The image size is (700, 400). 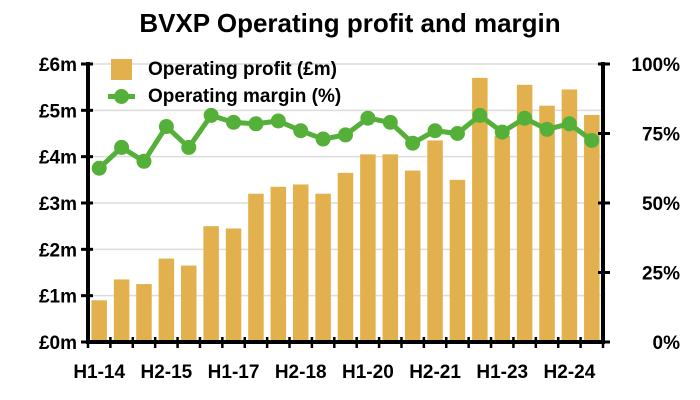 What do you see at coordinates (58, 297) in the screenshot?
I see `y-axis-label-left: £1m` at bounding box center [58, 297].